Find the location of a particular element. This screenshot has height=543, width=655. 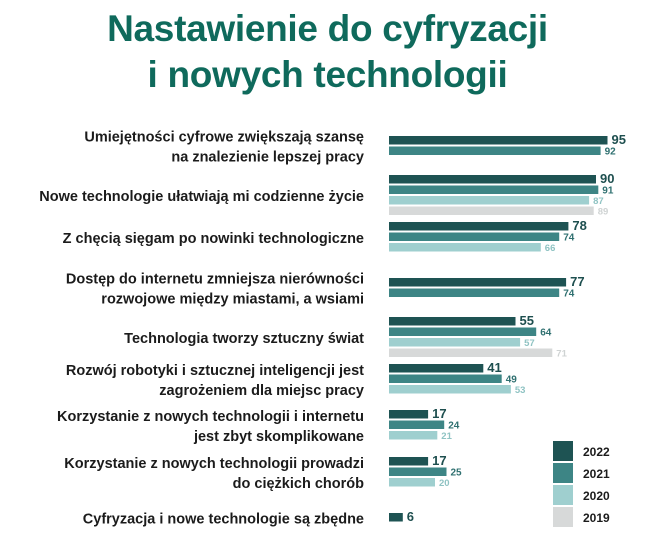

value-label-2021: 64 is located at coordinates (546, 333).